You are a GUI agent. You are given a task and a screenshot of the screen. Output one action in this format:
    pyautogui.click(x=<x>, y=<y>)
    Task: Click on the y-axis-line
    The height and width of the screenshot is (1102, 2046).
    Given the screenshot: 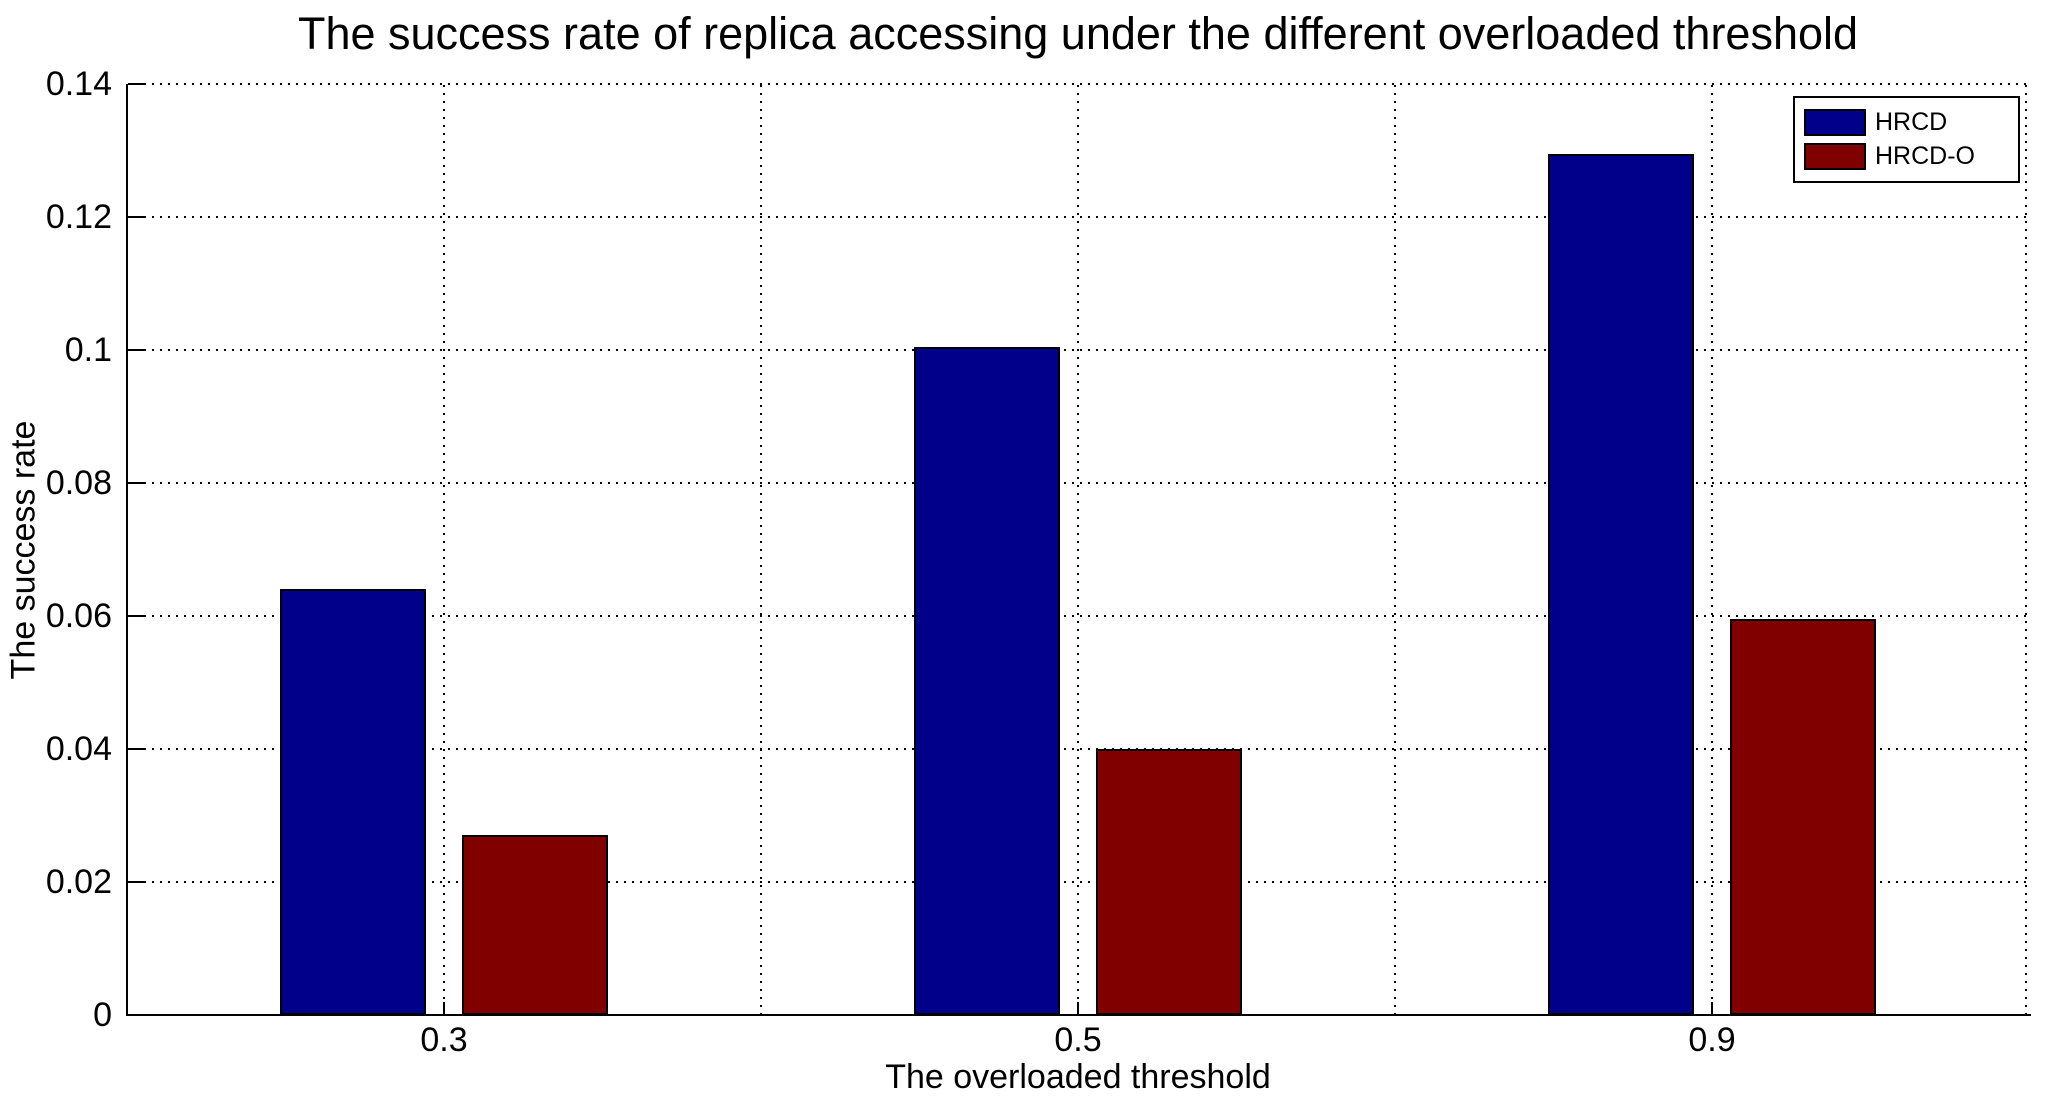 What is the action you would take?
    pyautogui.click(x=127, y=550)
    